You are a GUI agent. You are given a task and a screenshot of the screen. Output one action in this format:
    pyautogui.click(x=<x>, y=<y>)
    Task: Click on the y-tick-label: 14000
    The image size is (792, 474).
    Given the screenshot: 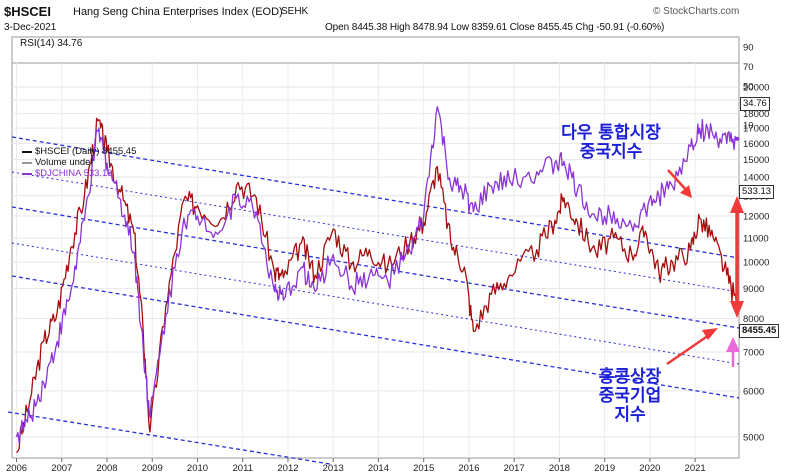 What is the action you would take?
    pyautogui.click(x=756, y=178)
    